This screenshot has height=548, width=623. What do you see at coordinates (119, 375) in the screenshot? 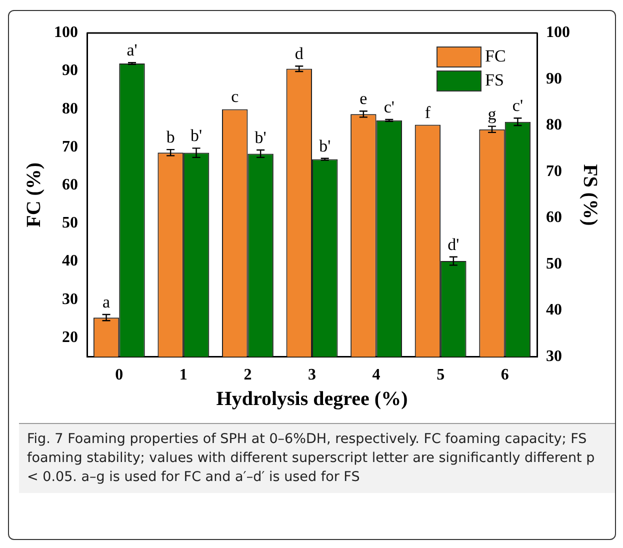
I see `x-tick-label: 0` at bounding box center [119, 375].